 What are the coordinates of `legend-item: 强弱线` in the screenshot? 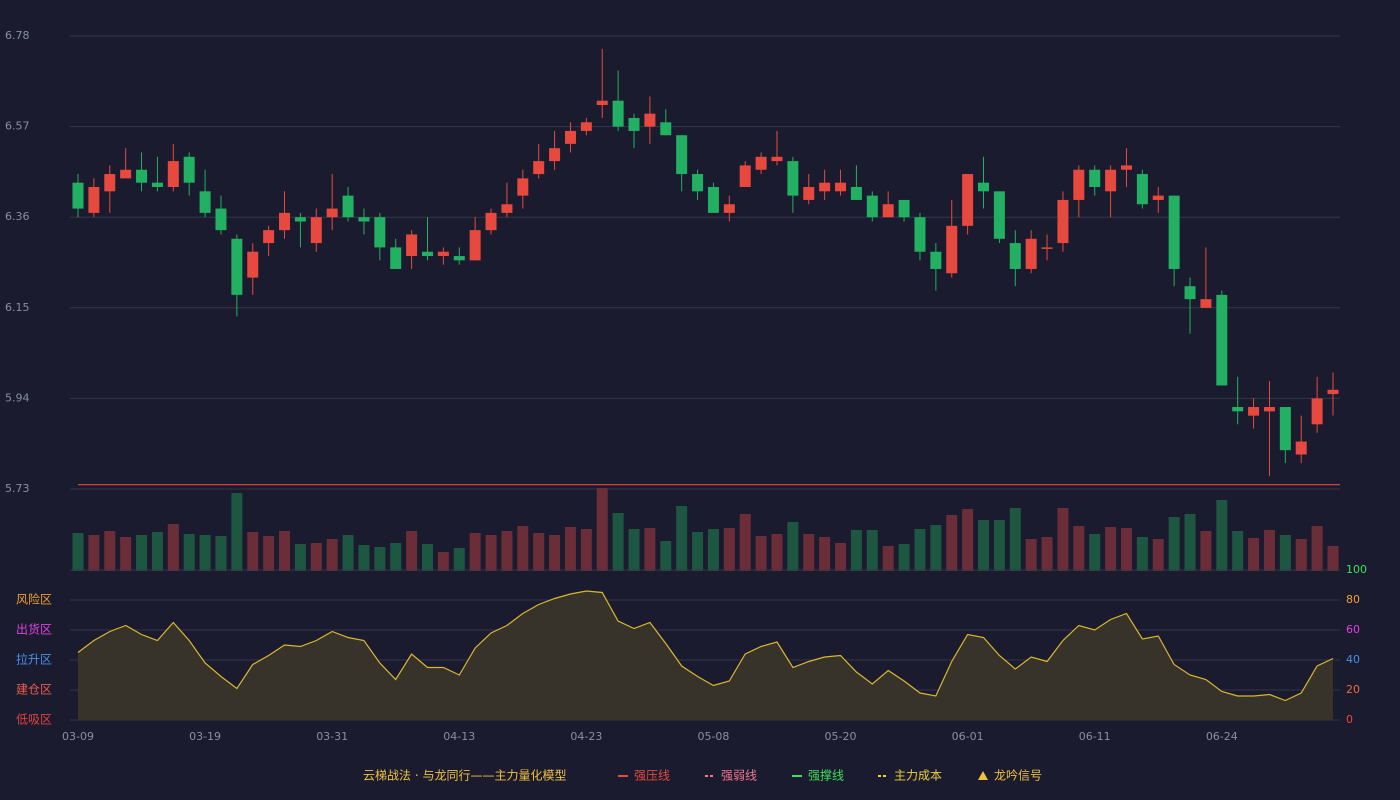 It's located at (731, 776).